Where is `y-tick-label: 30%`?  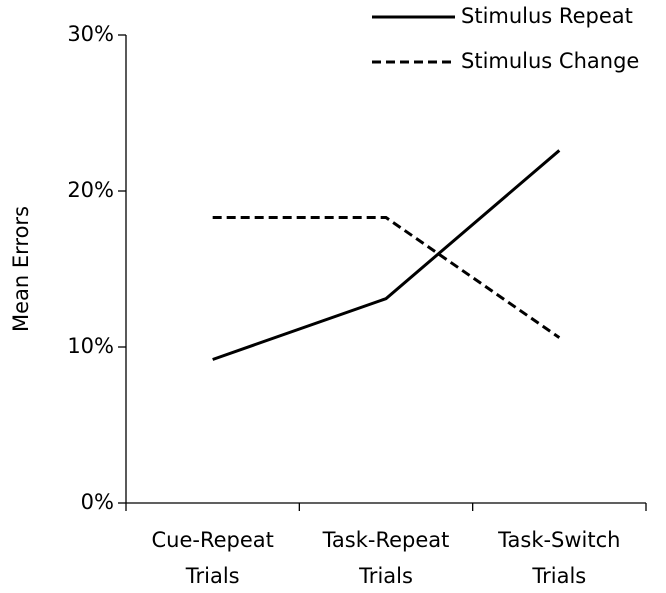
y-tick-label: 30% is located at coordinates (90, 34).